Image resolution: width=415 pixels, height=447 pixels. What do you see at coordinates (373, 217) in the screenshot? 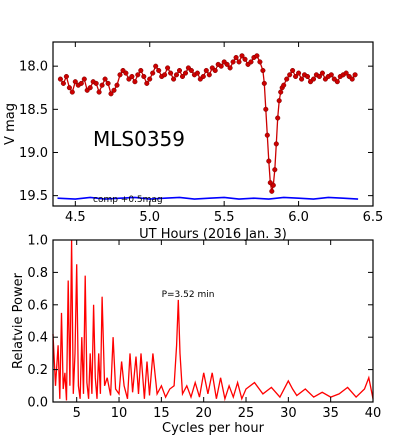
I see `x-tick-label: 6.5` at bounding box center [373, 217].